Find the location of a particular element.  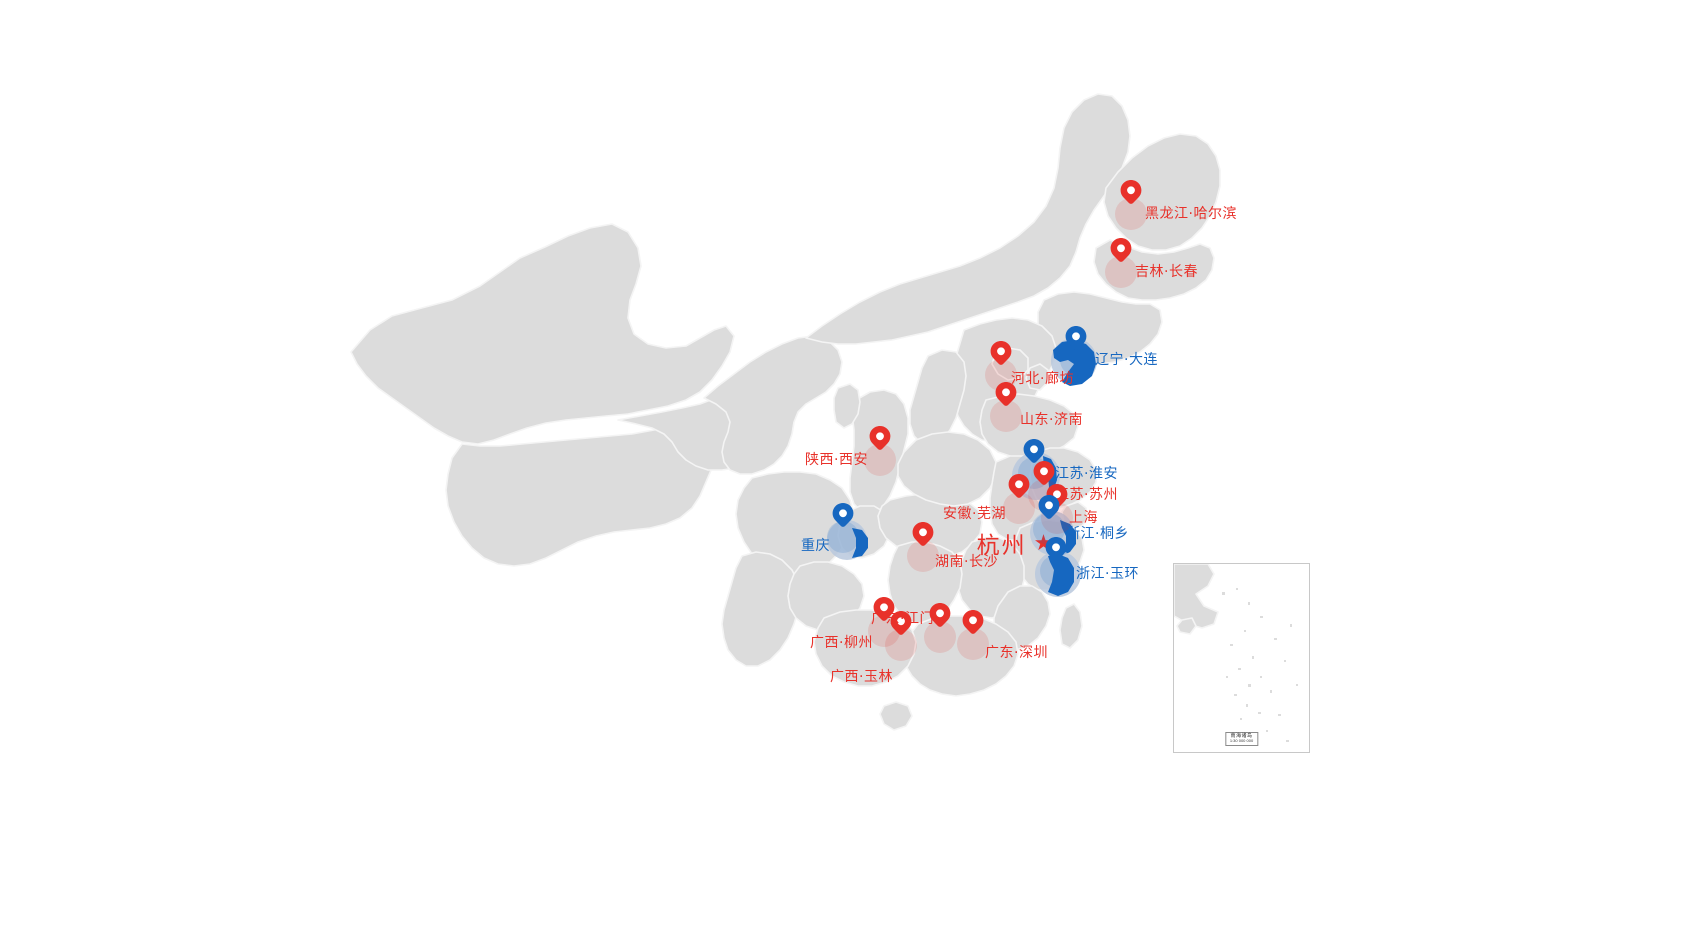

province-shanxi is located at coordinates (938, 398).